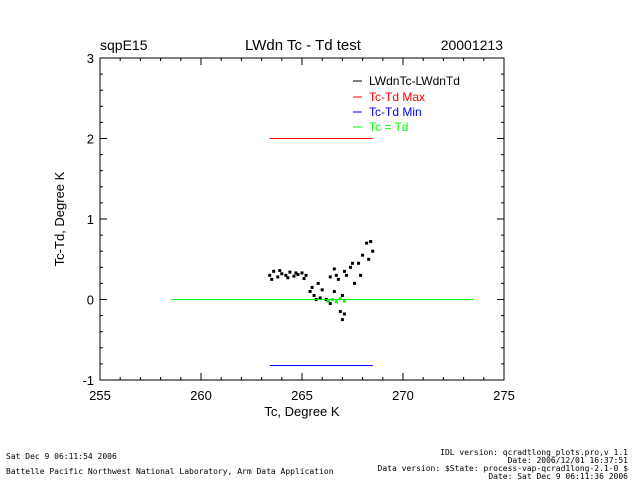 The width and height of the screenshot is (640, 481). What do you see at coordinates (534, 452) in the screenshot?
I see `footer-right-line1: IDL version: qcradtlong_plots.pro,v 1.1` at bounding box center [534, 452].